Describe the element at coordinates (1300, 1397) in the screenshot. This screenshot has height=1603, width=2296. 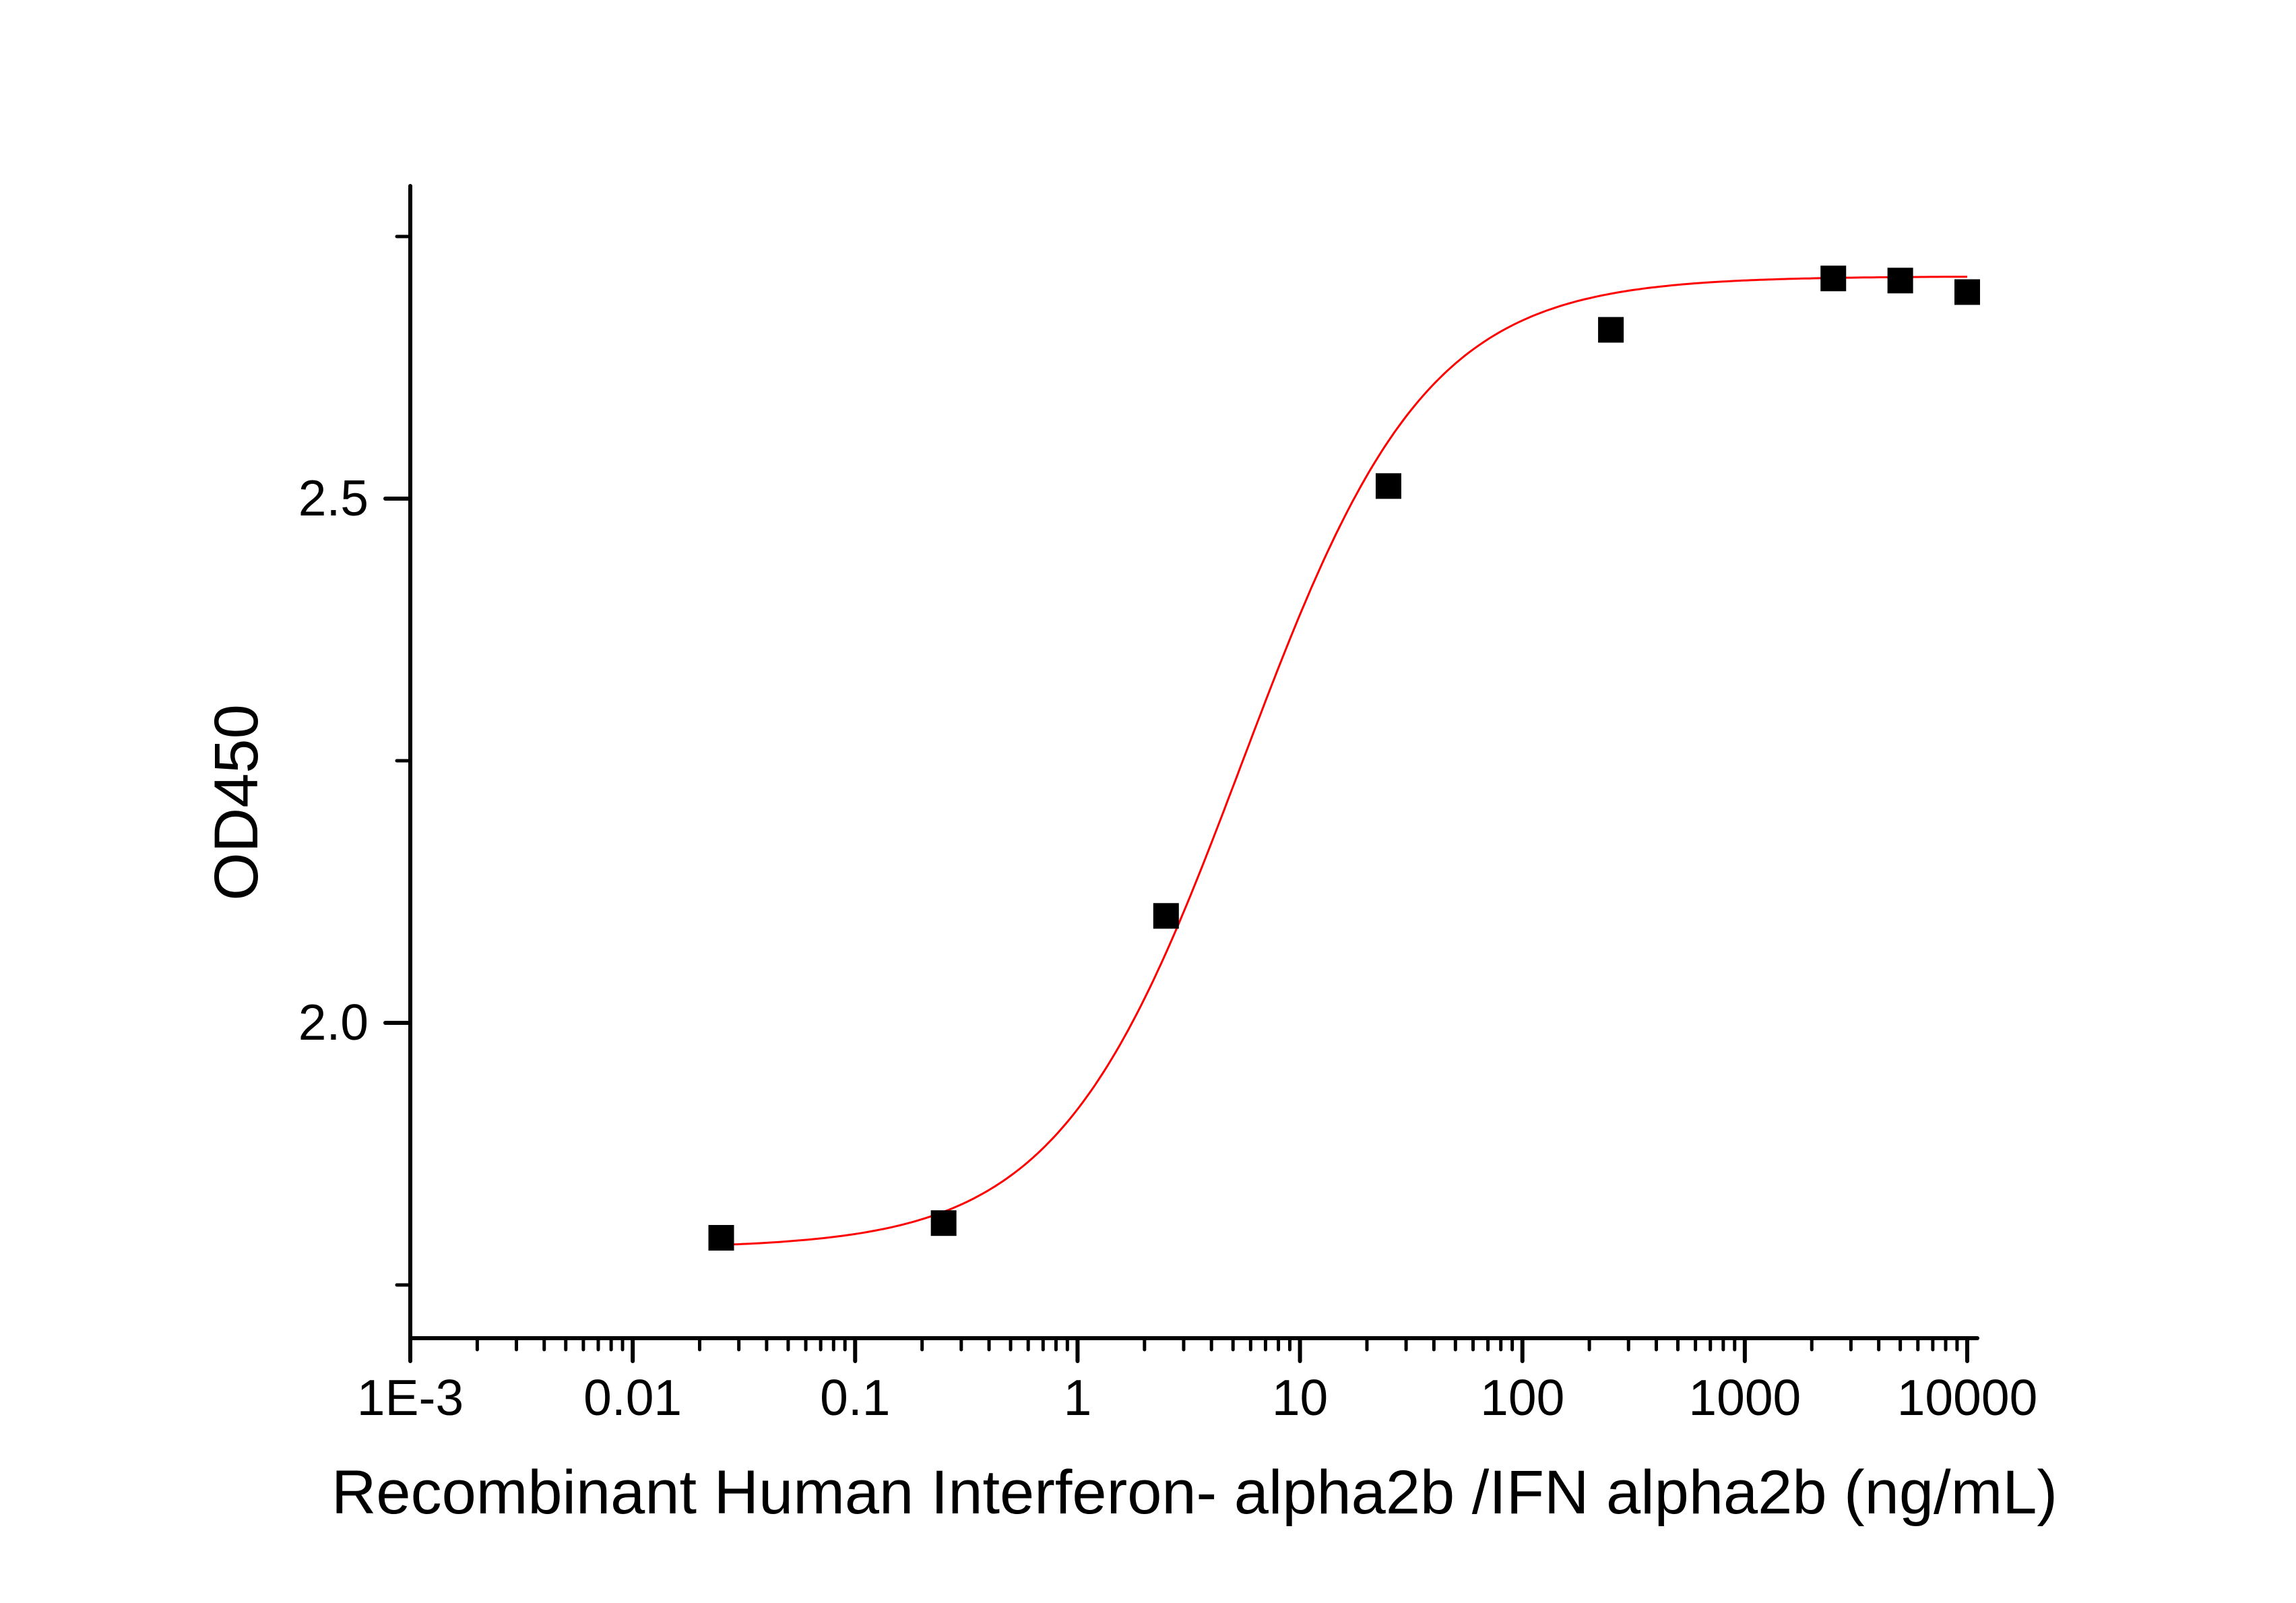
I see `x-tick-label: 10` at that location.